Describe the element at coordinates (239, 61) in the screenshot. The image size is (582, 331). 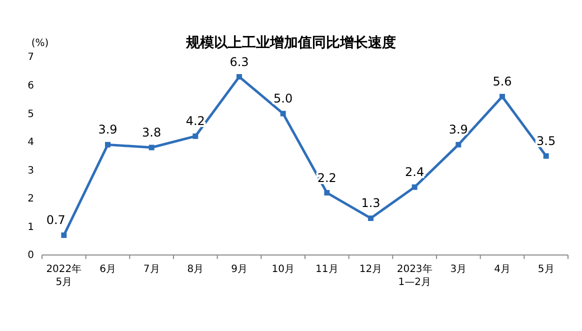
I see `data-label: 6.3` at that location.